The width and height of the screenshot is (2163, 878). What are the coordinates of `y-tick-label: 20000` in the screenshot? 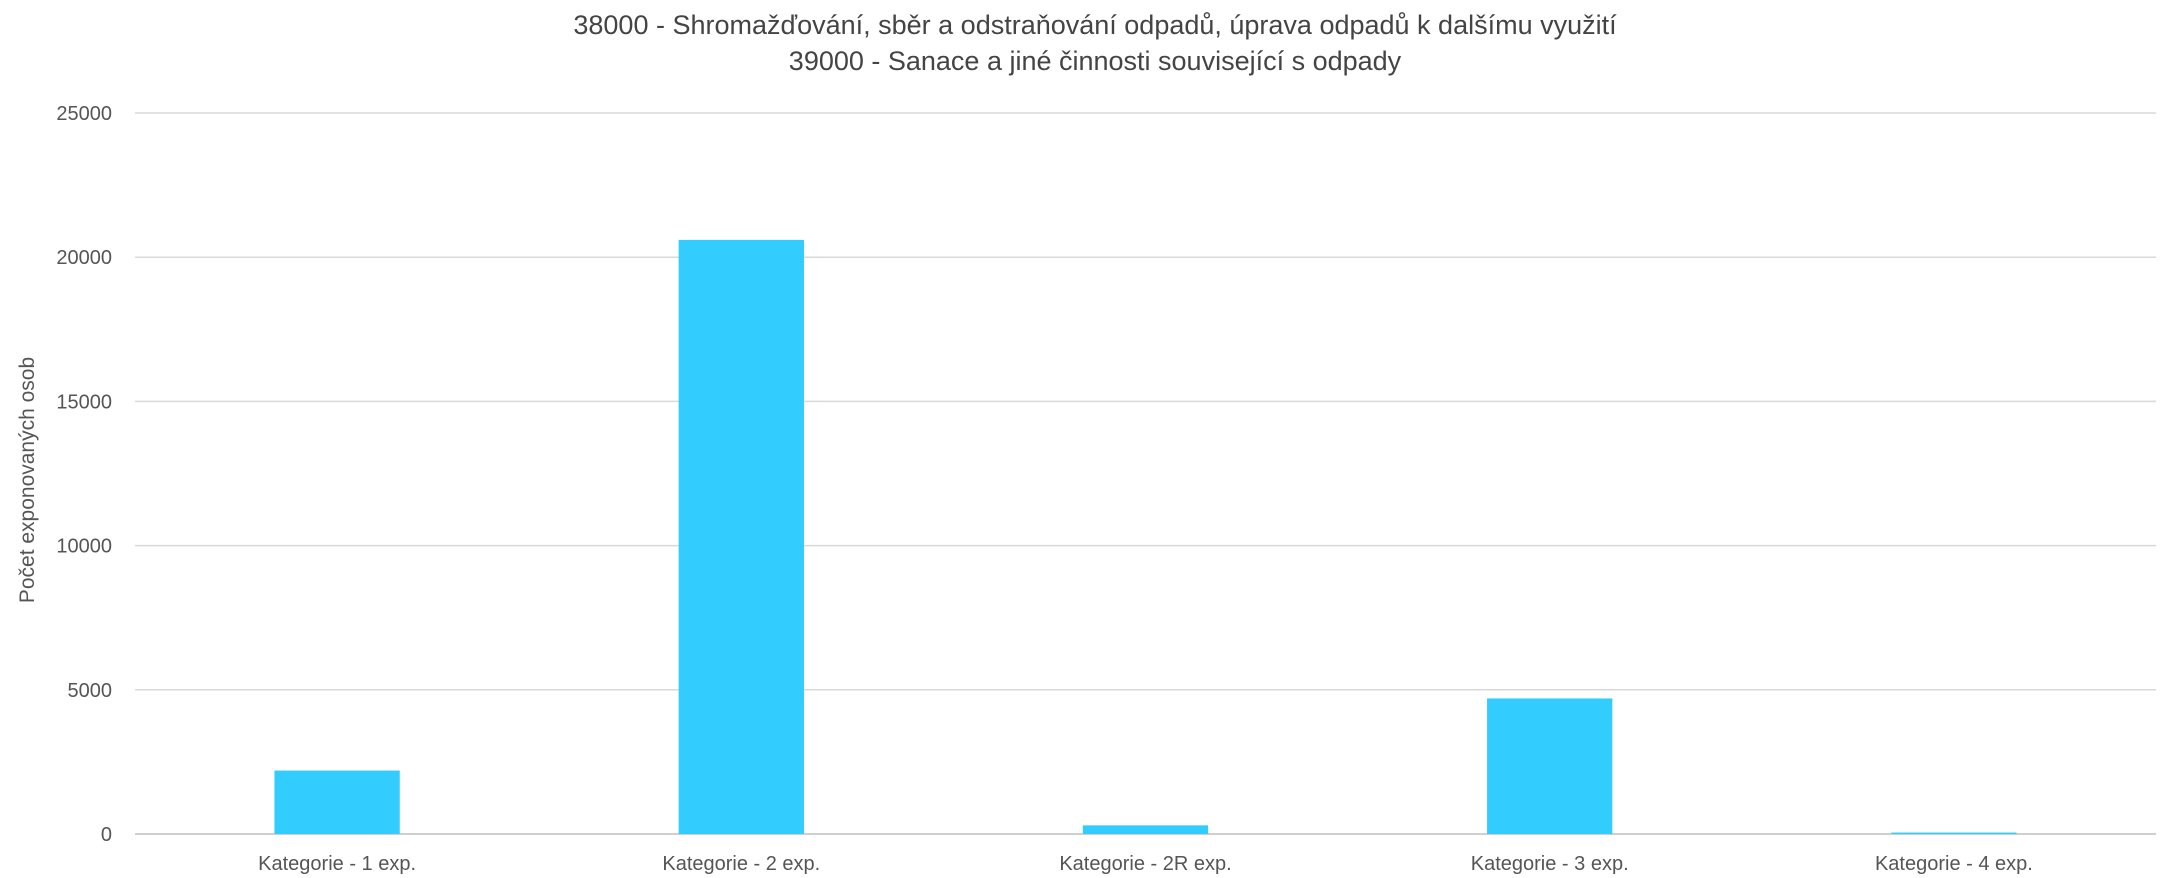 It's located at (84, 258).